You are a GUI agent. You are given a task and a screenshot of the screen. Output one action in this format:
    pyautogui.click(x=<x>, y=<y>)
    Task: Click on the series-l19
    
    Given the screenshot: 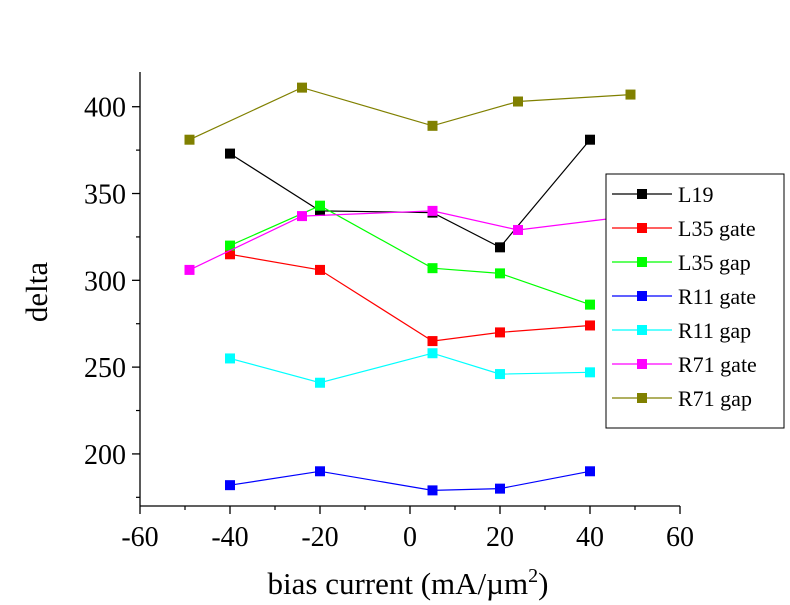 What is the action you would take?
    pyautogui.click(x=410, y=193)
    